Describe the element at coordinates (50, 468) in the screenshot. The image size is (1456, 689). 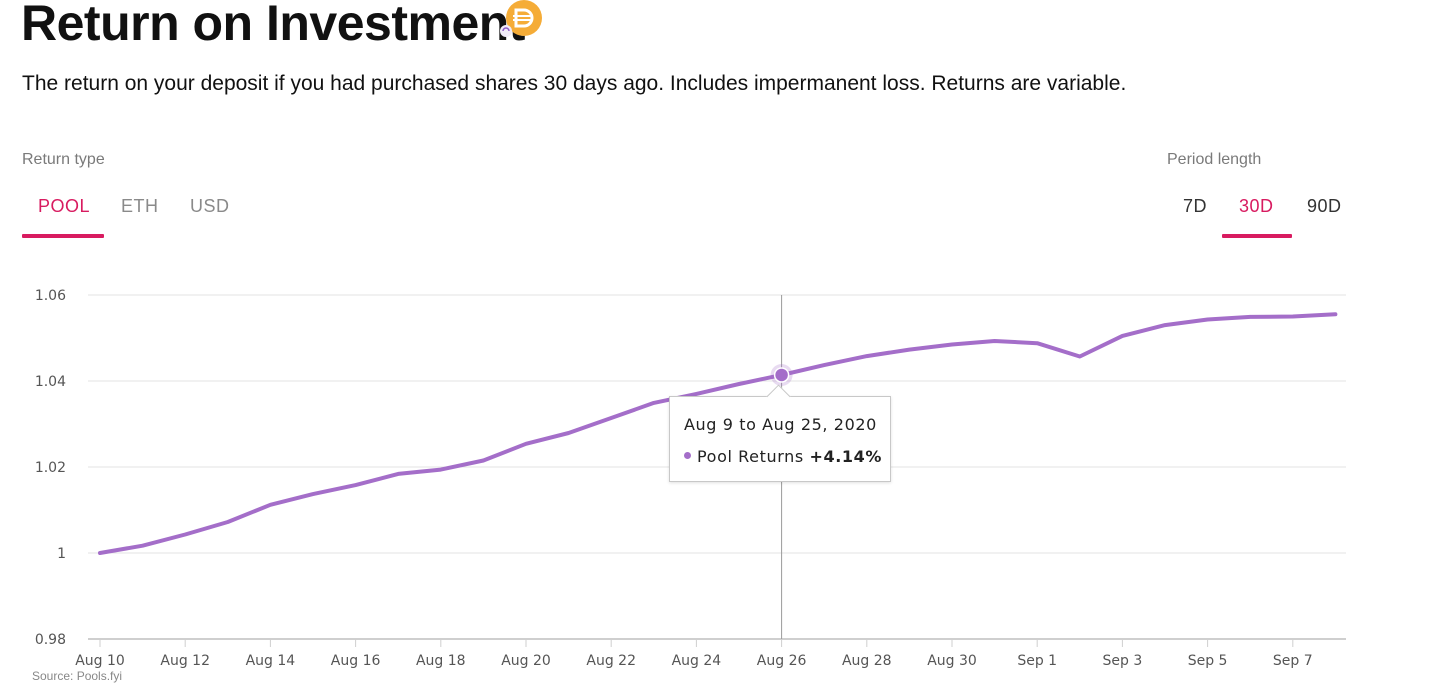
I see `y-tick-label: 1.02` at that location.